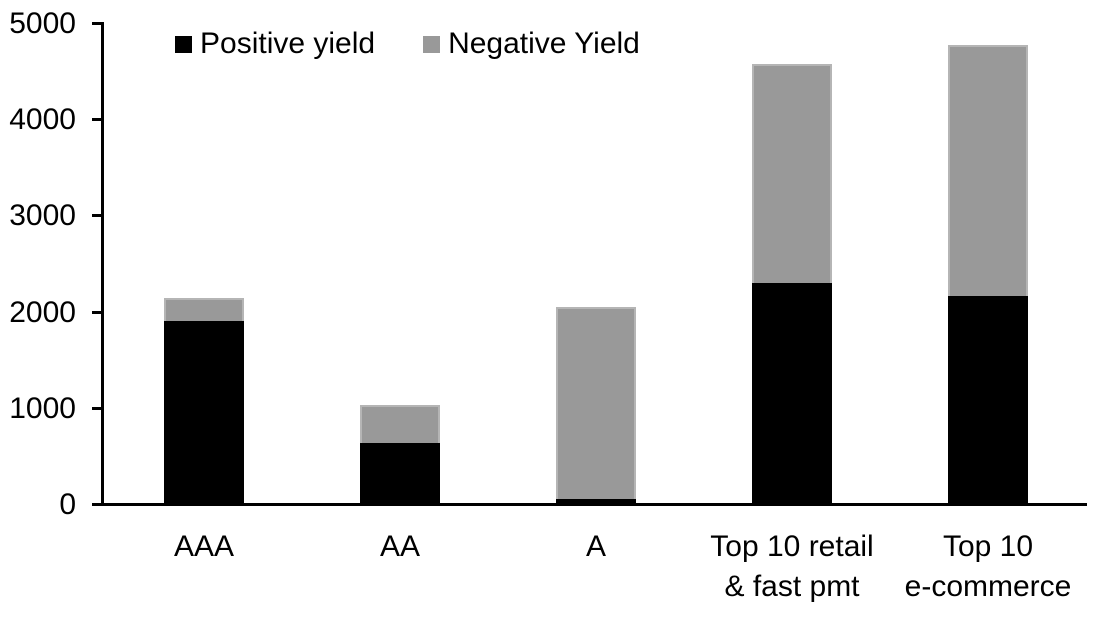 This screenshot has height=618, width=1102. I want to click on x-axis-category-label-line: A, so click(595, 546).